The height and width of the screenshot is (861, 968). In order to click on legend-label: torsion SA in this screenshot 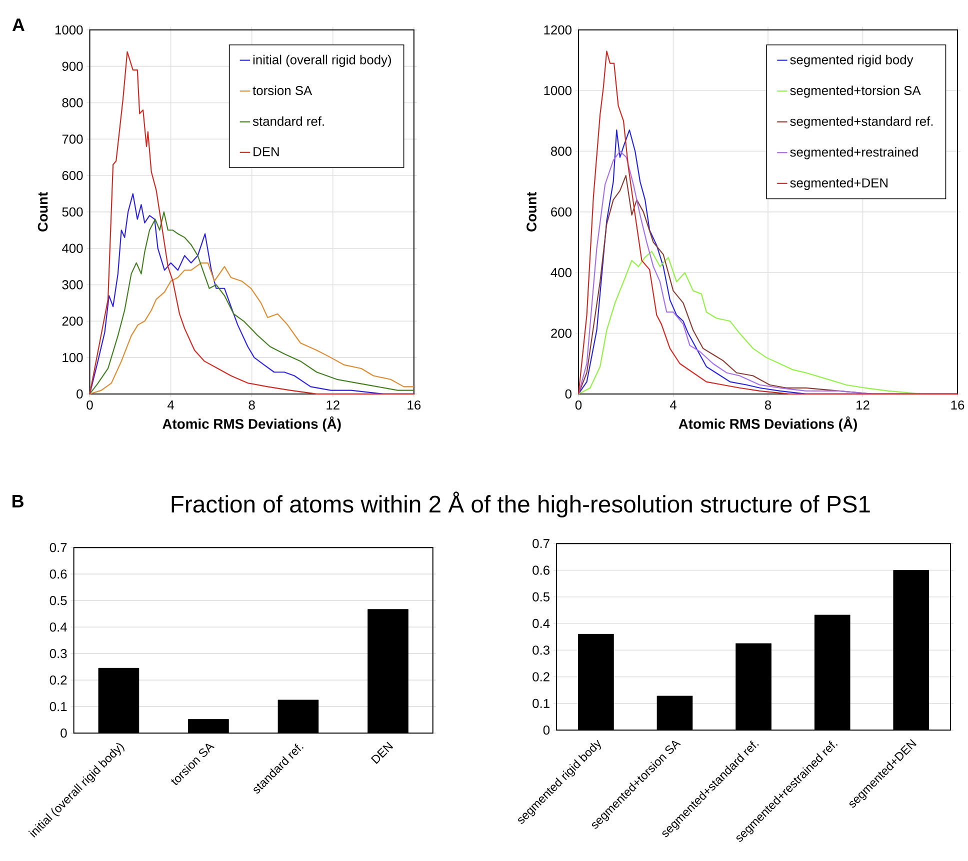, I will do `click(282, 91)`.